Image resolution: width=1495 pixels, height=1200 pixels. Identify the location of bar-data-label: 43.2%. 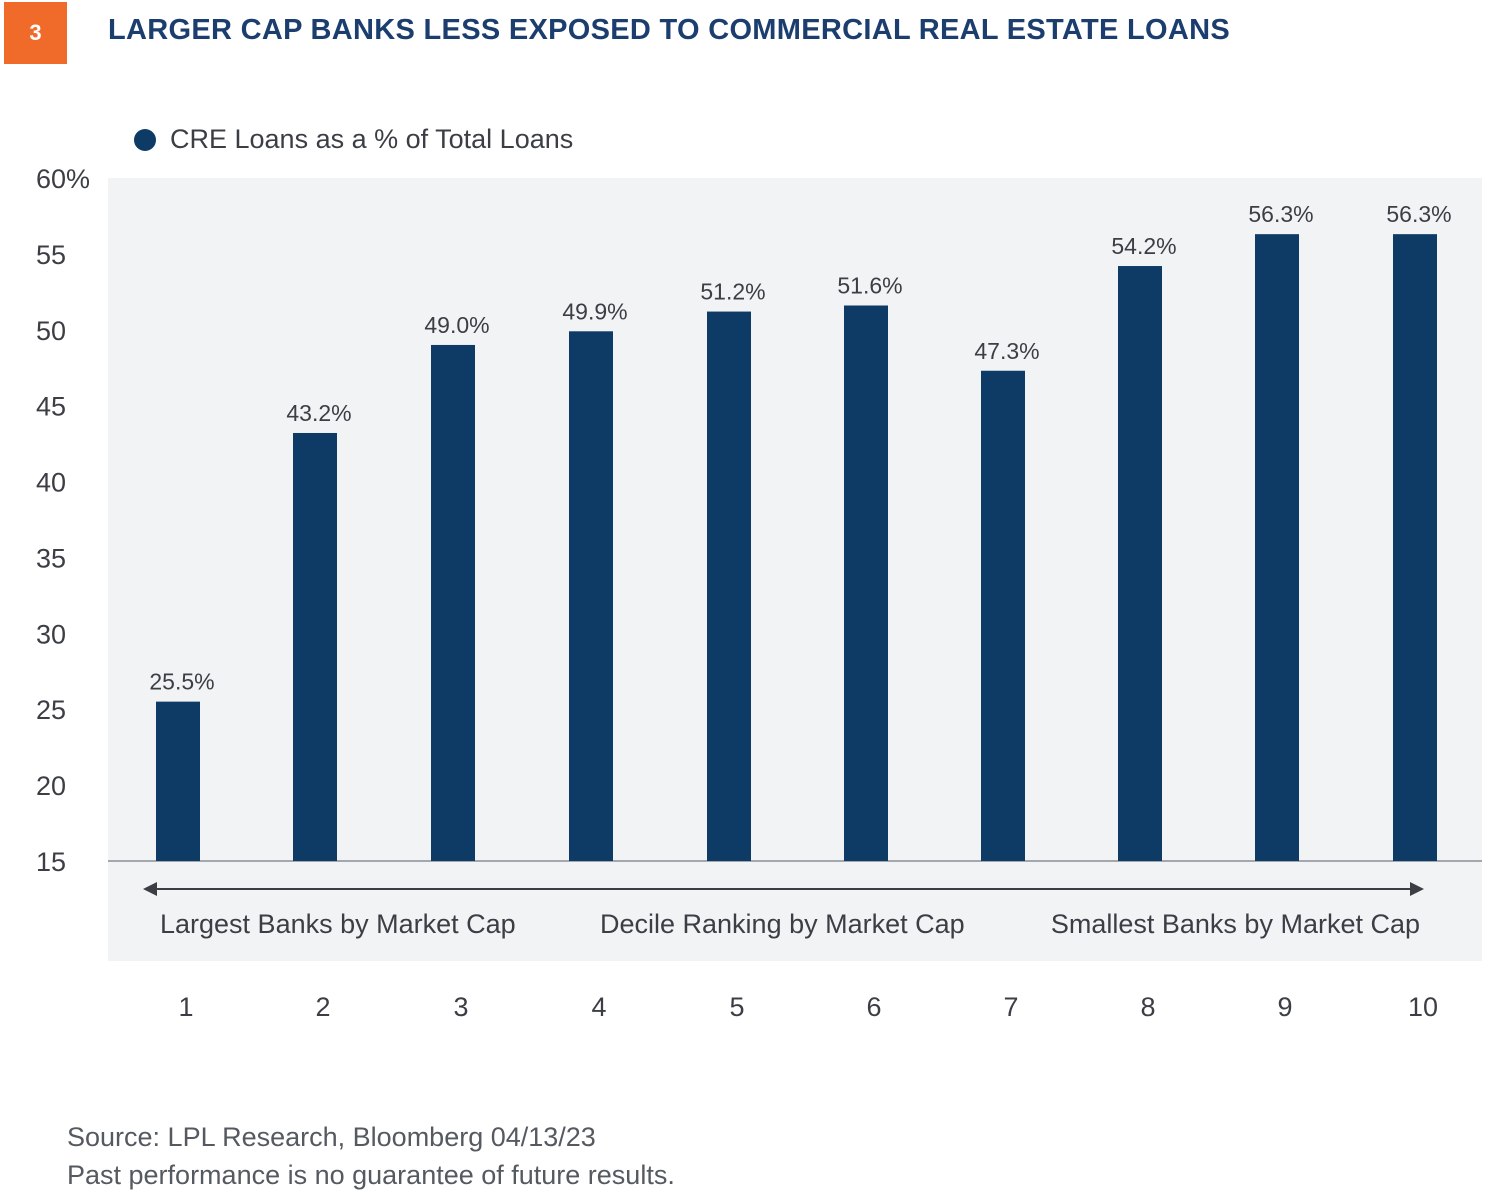
(318, 413).